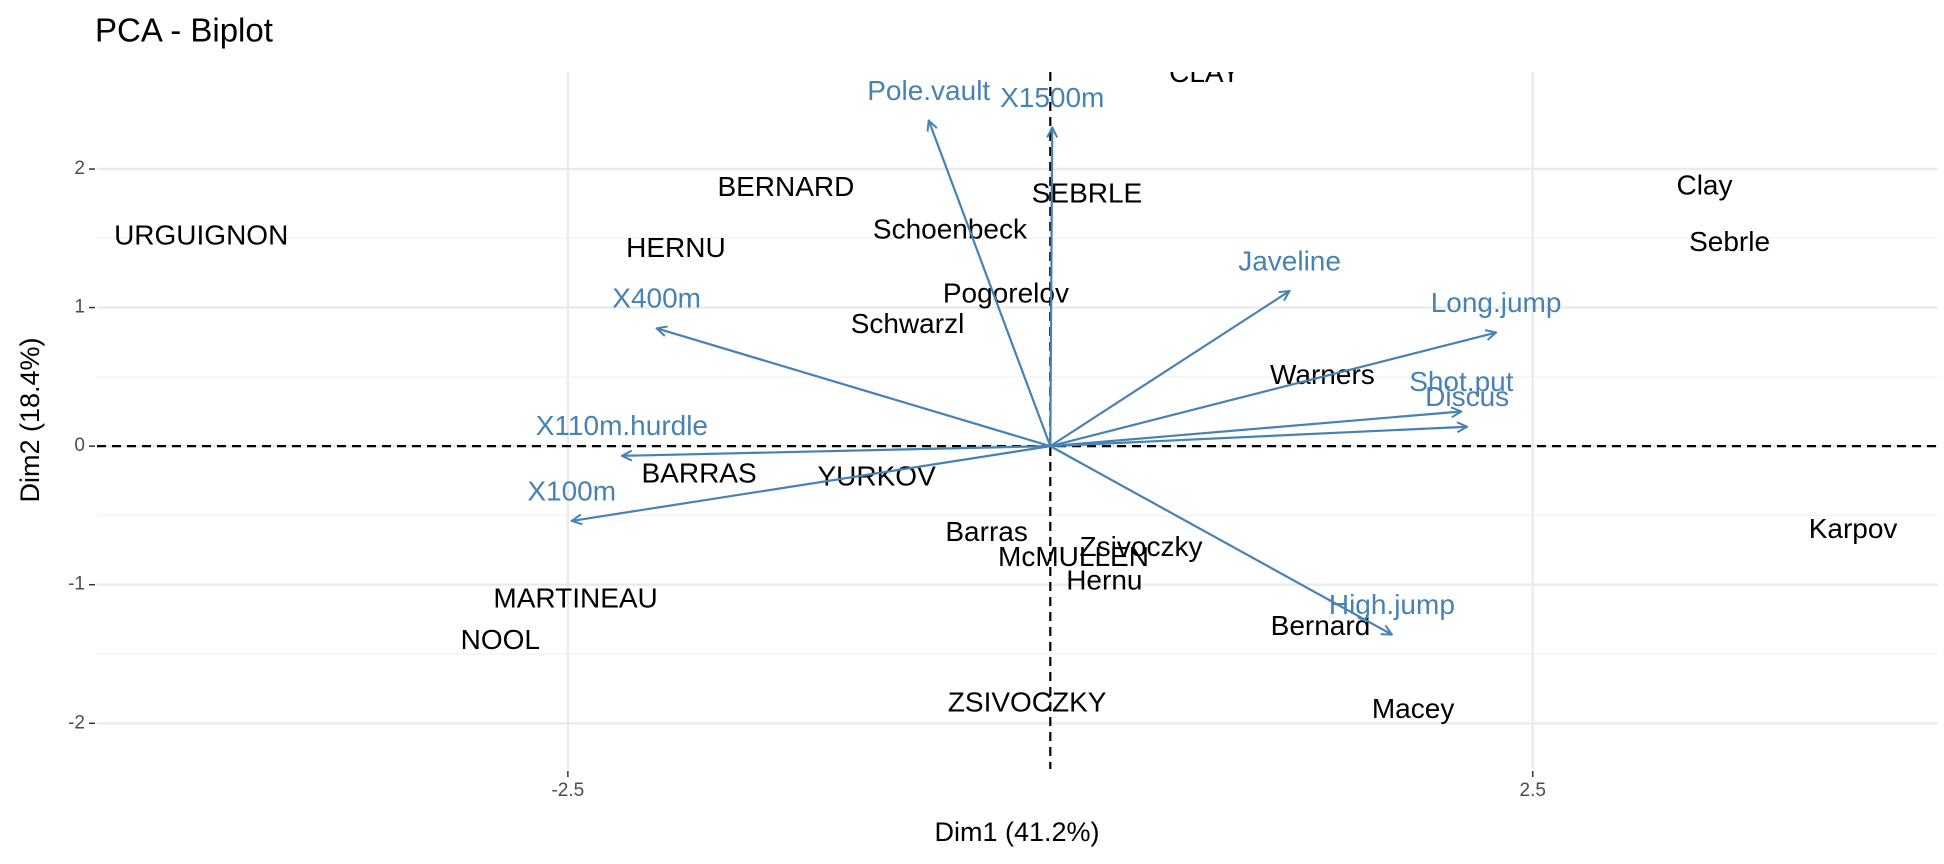 This screenshot has height=864, width=1944. I want to click on variable-label: High.jump, so click(1392, 604).